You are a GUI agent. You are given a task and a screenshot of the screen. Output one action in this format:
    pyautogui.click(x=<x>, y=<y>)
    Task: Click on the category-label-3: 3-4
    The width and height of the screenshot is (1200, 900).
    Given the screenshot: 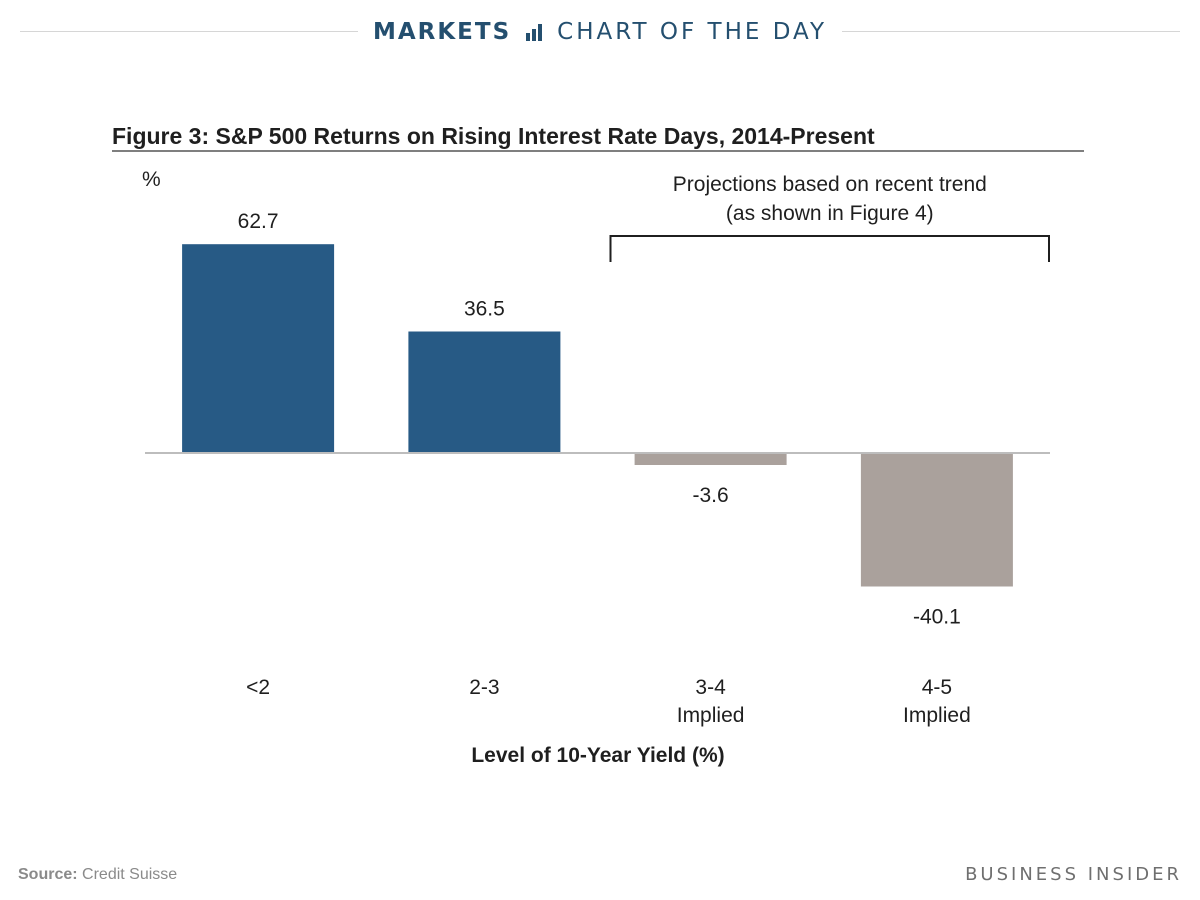 What is the action you would take?
    pyautogui.click(x=710, y=687)
    